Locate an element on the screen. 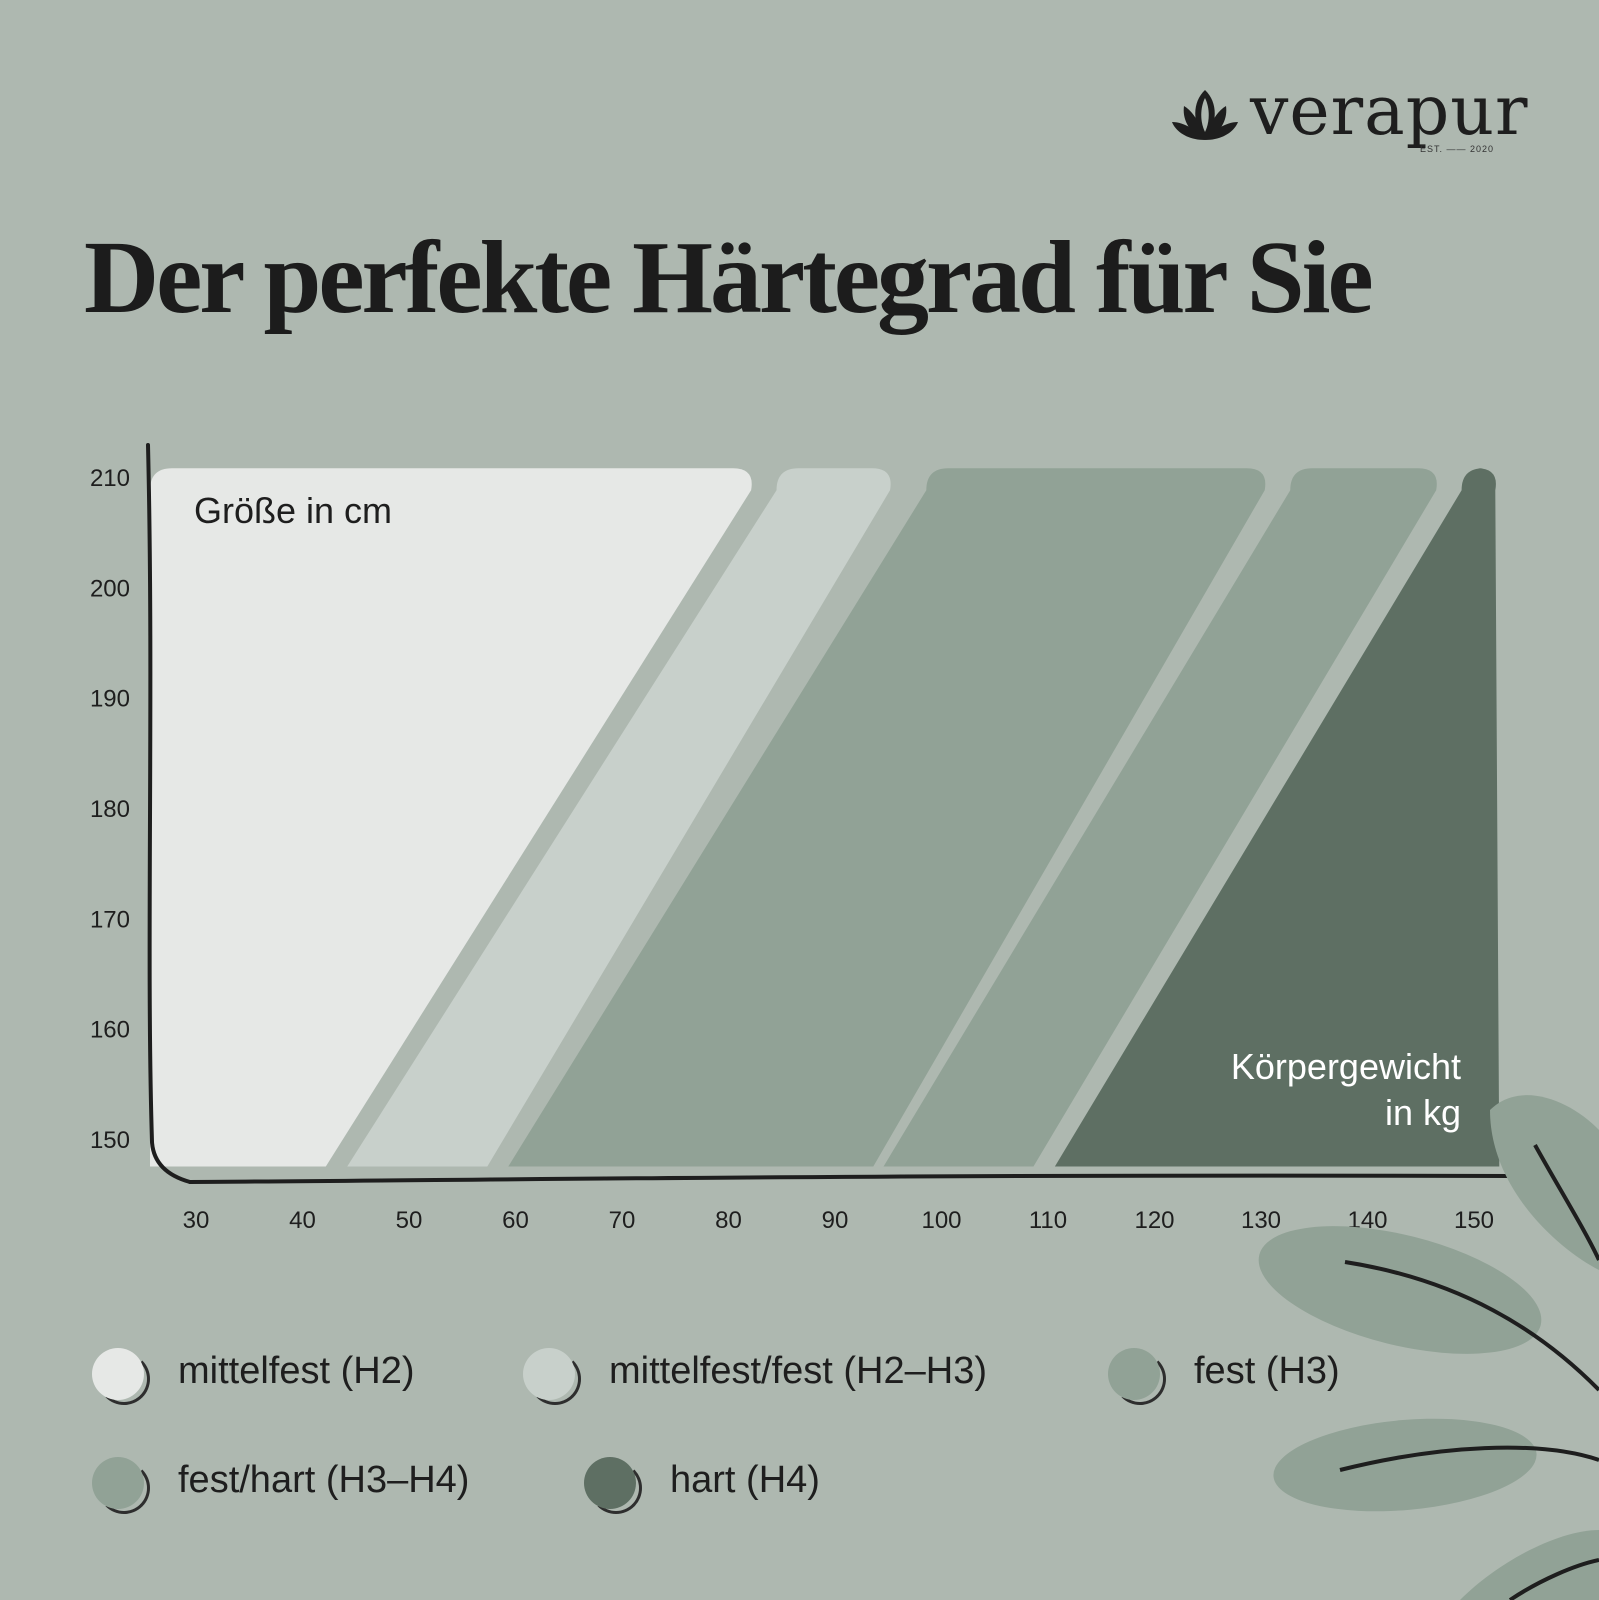 The width and height of the screenshot is (1599, 1600). x-tick-label: 130 is located at coordinates (1261, 1220).